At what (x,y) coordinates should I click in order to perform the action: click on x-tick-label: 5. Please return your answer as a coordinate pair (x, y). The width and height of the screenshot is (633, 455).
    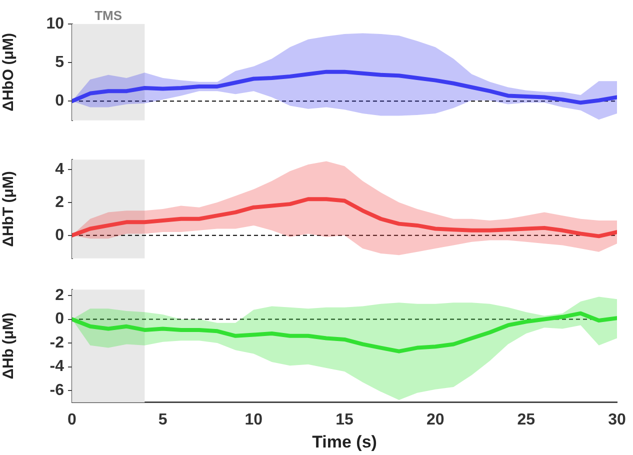
    Looking at the image, I should click on (163, 419).